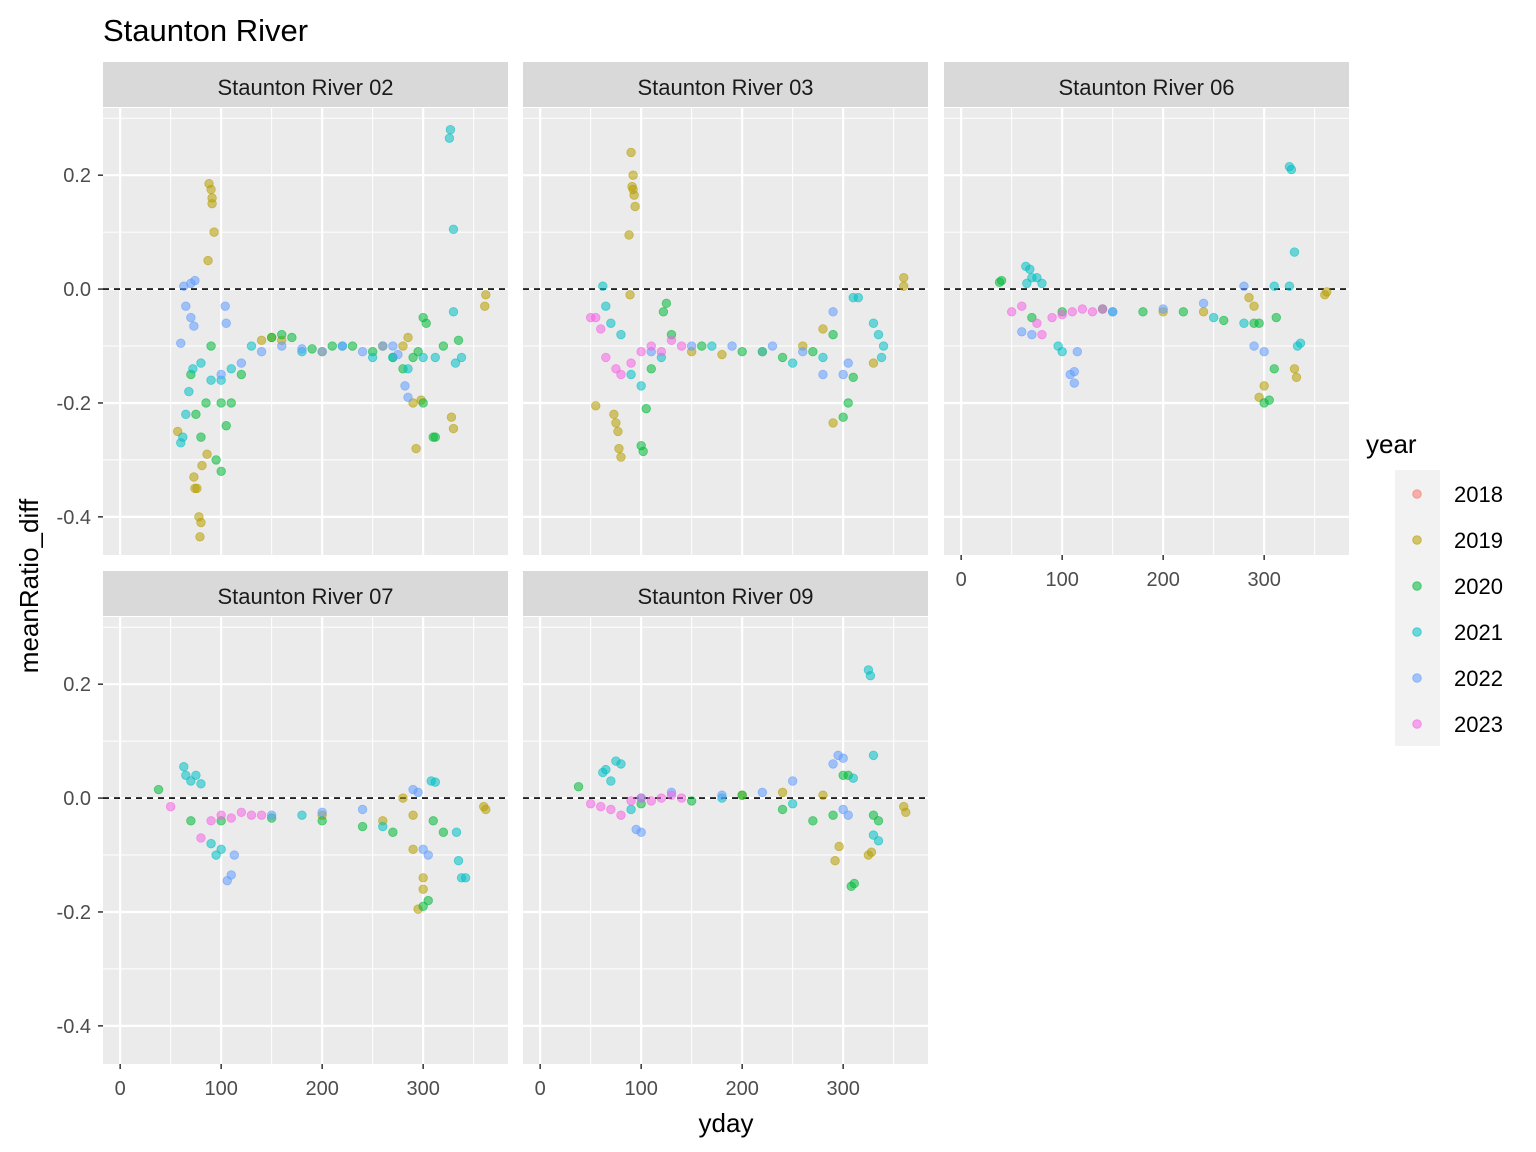 The height and width of the screenshot is (1152, 1536). What do you see at coordinates (1417, 724) in the screenshot?
I see `legend-key-2023` at bounding box center [1417, 724].